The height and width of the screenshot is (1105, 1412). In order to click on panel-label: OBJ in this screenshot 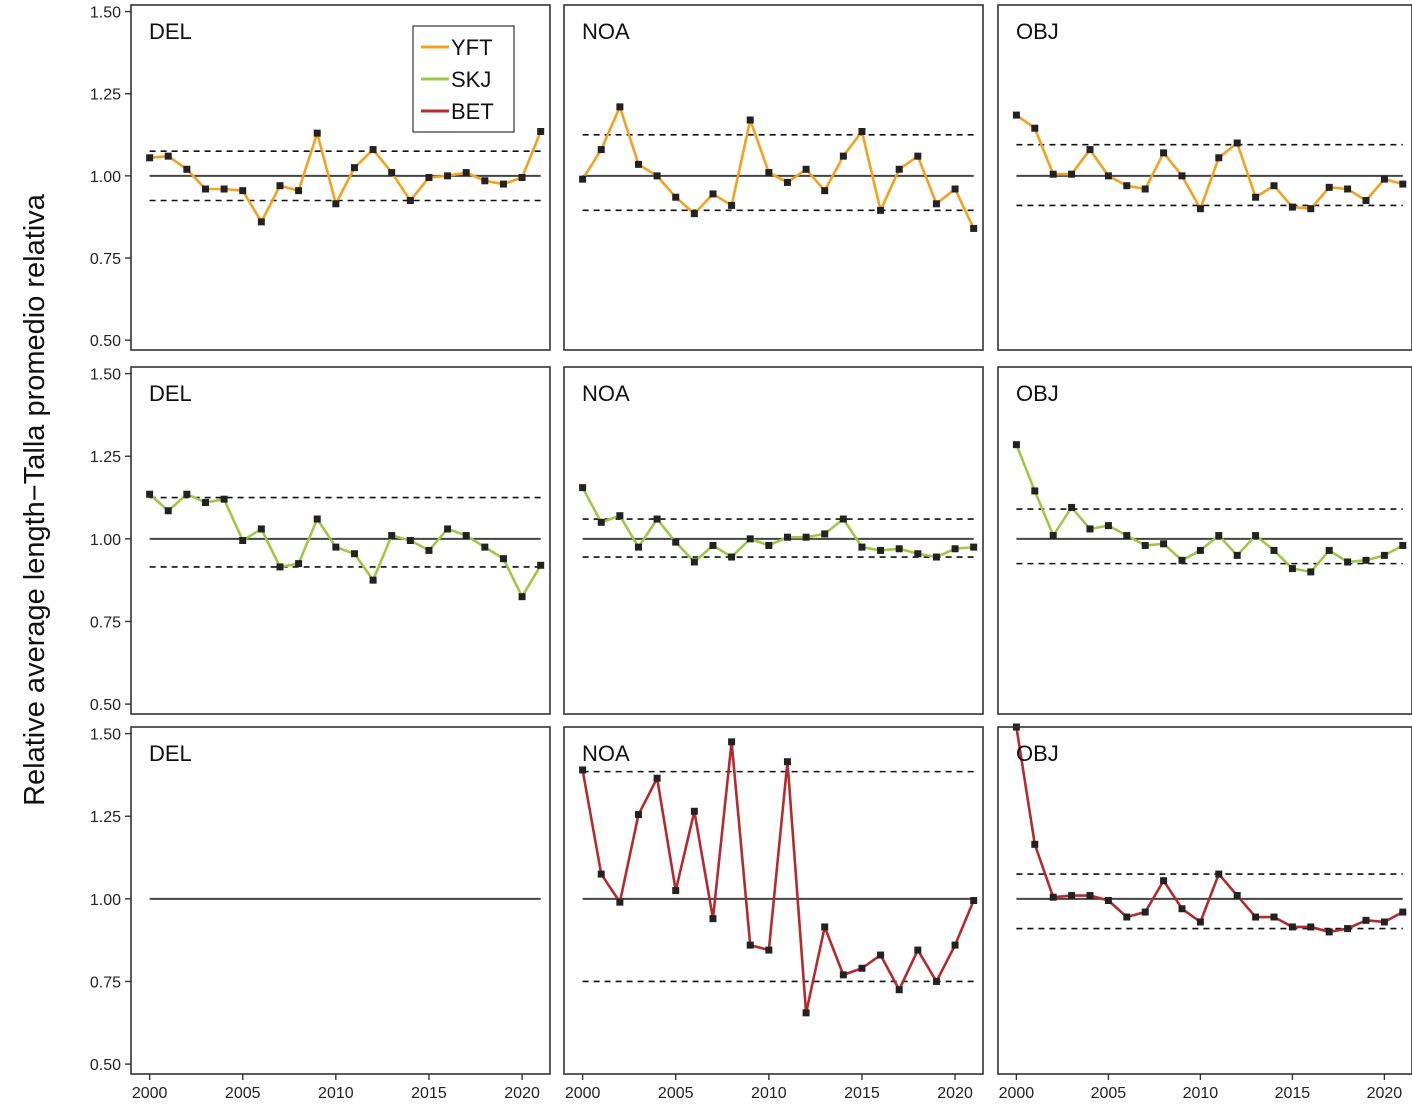, I will do `click(1037, 31)`.